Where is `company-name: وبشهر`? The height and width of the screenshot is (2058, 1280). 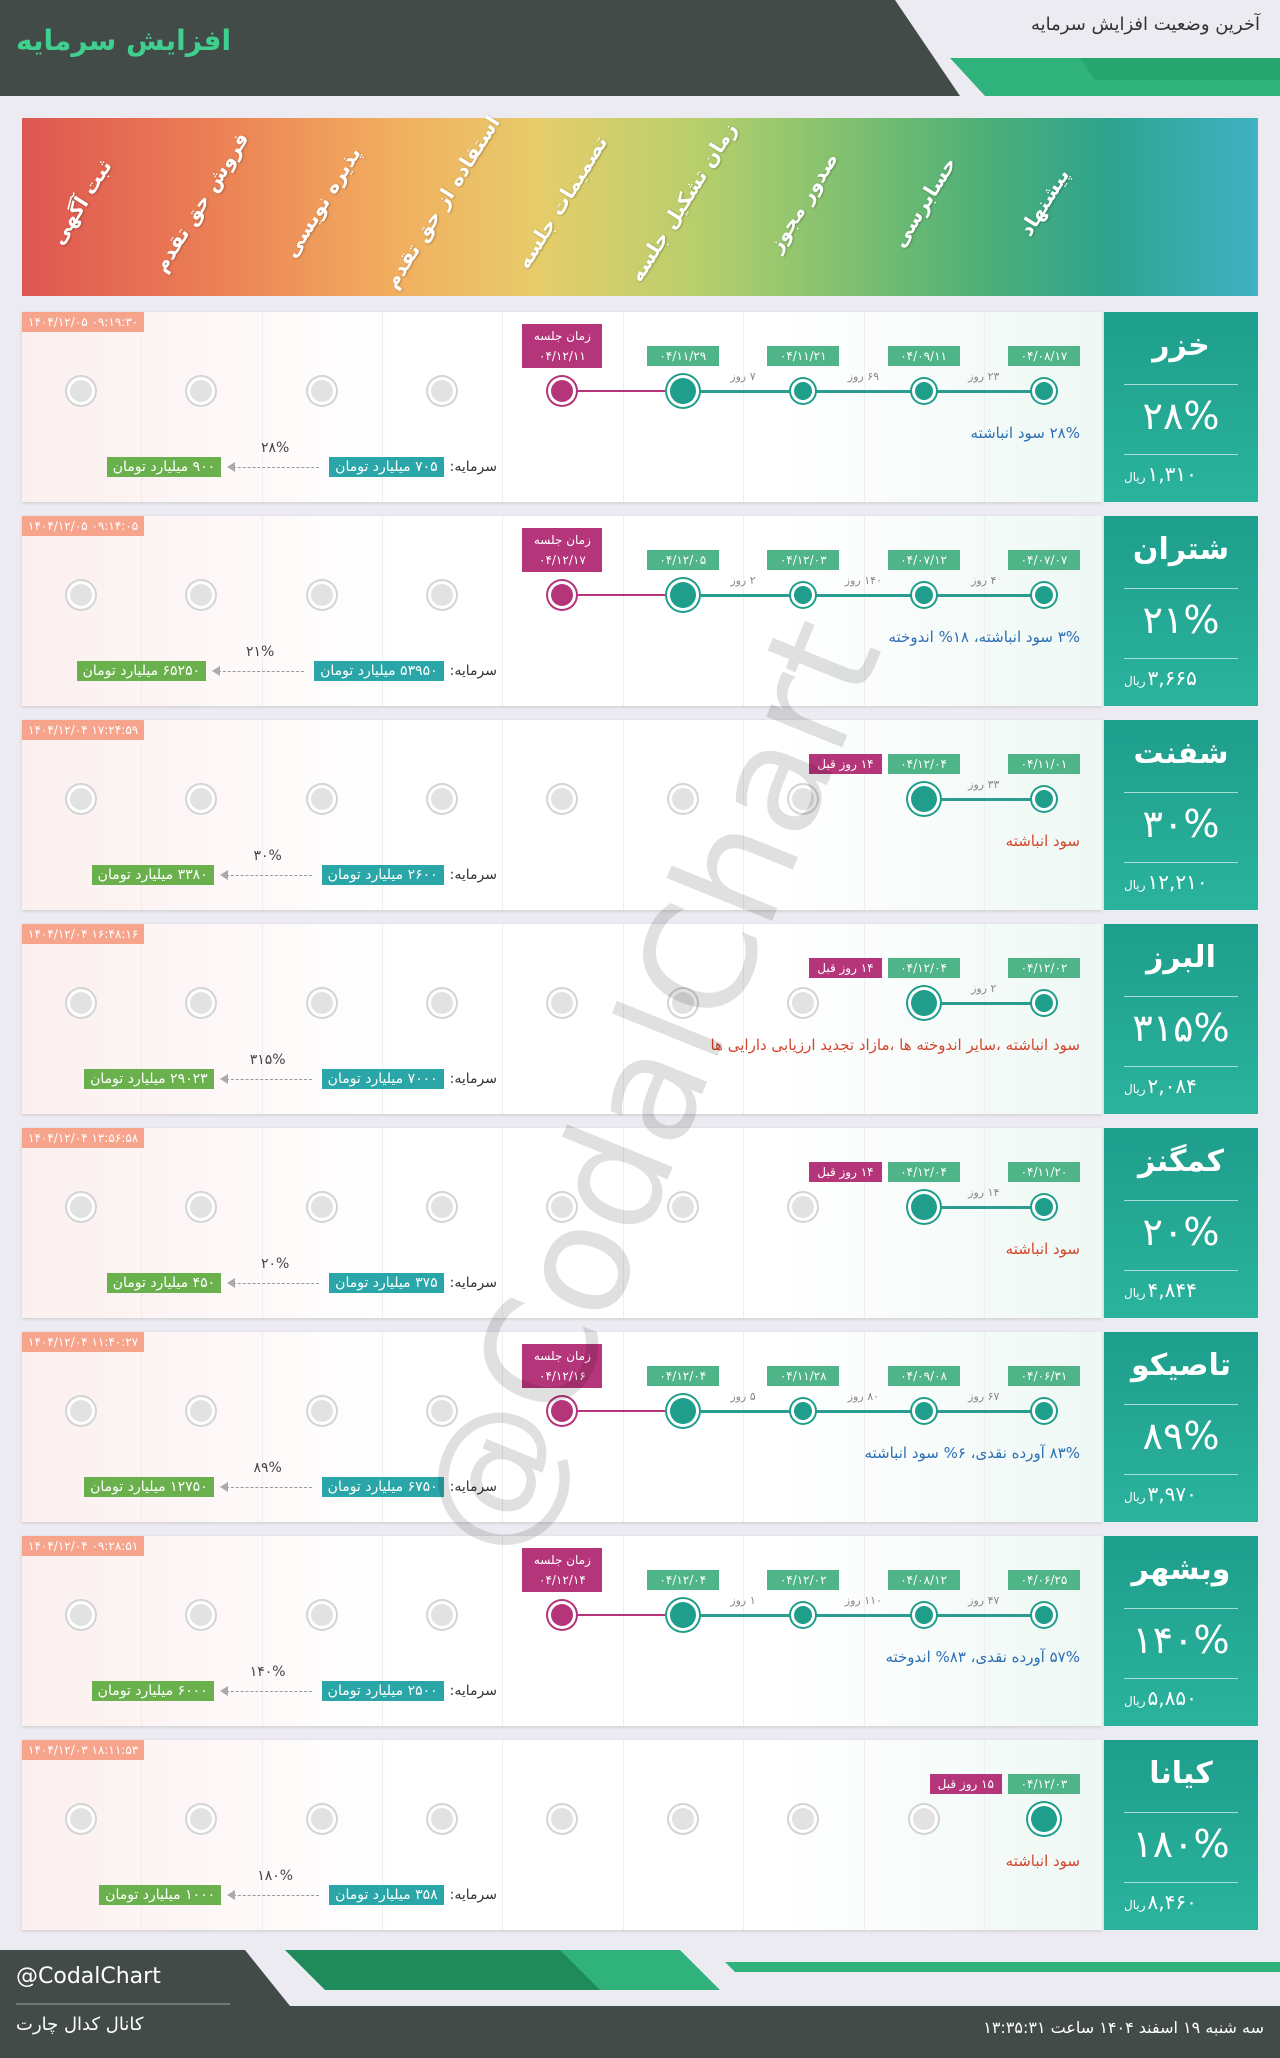
company-name: وبشهر is located at coordinates (1181, 1569).